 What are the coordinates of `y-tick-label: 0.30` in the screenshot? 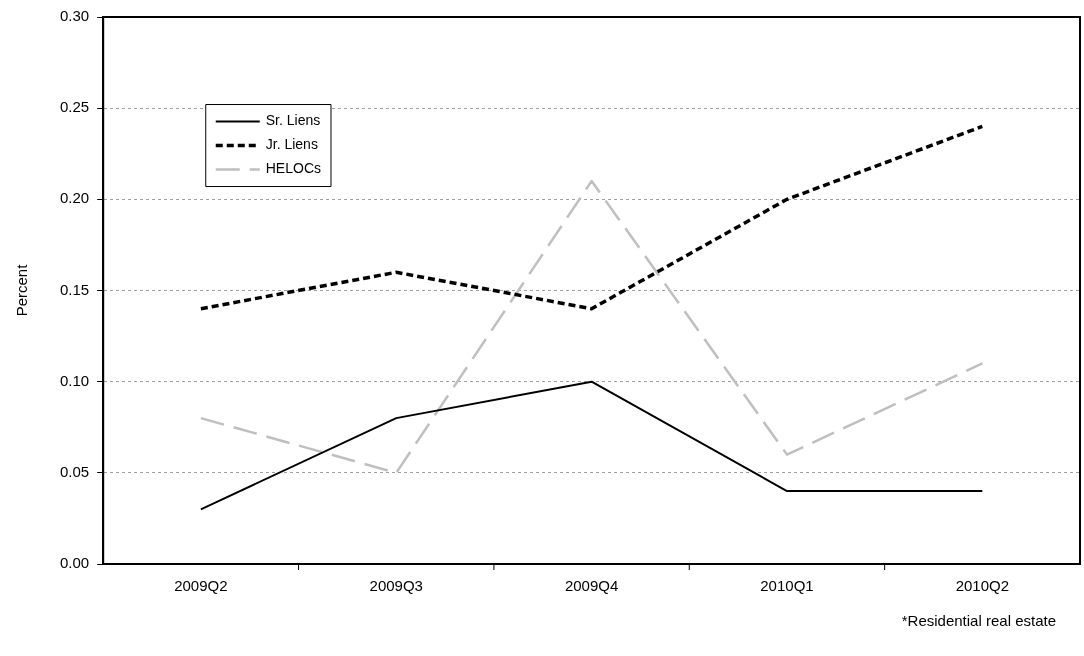 It's located at (74, 16).